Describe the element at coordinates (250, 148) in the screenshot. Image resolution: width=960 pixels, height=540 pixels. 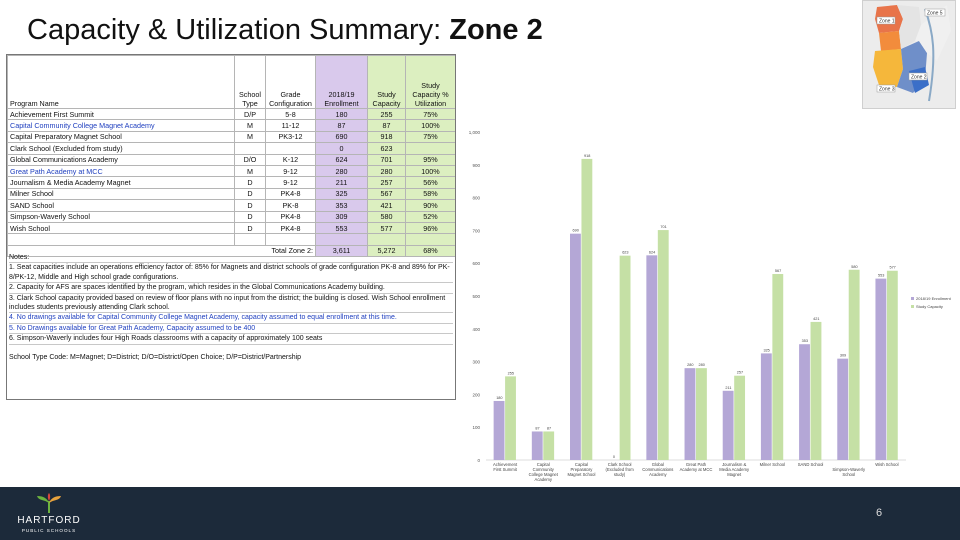
I see `cell-school-type` at that location.